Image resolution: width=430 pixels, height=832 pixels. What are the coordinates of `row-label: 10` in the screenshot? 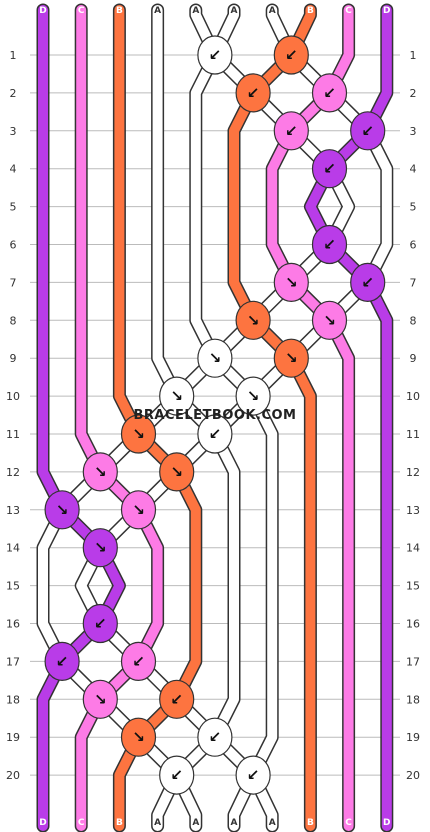 It's located at (13, 396).